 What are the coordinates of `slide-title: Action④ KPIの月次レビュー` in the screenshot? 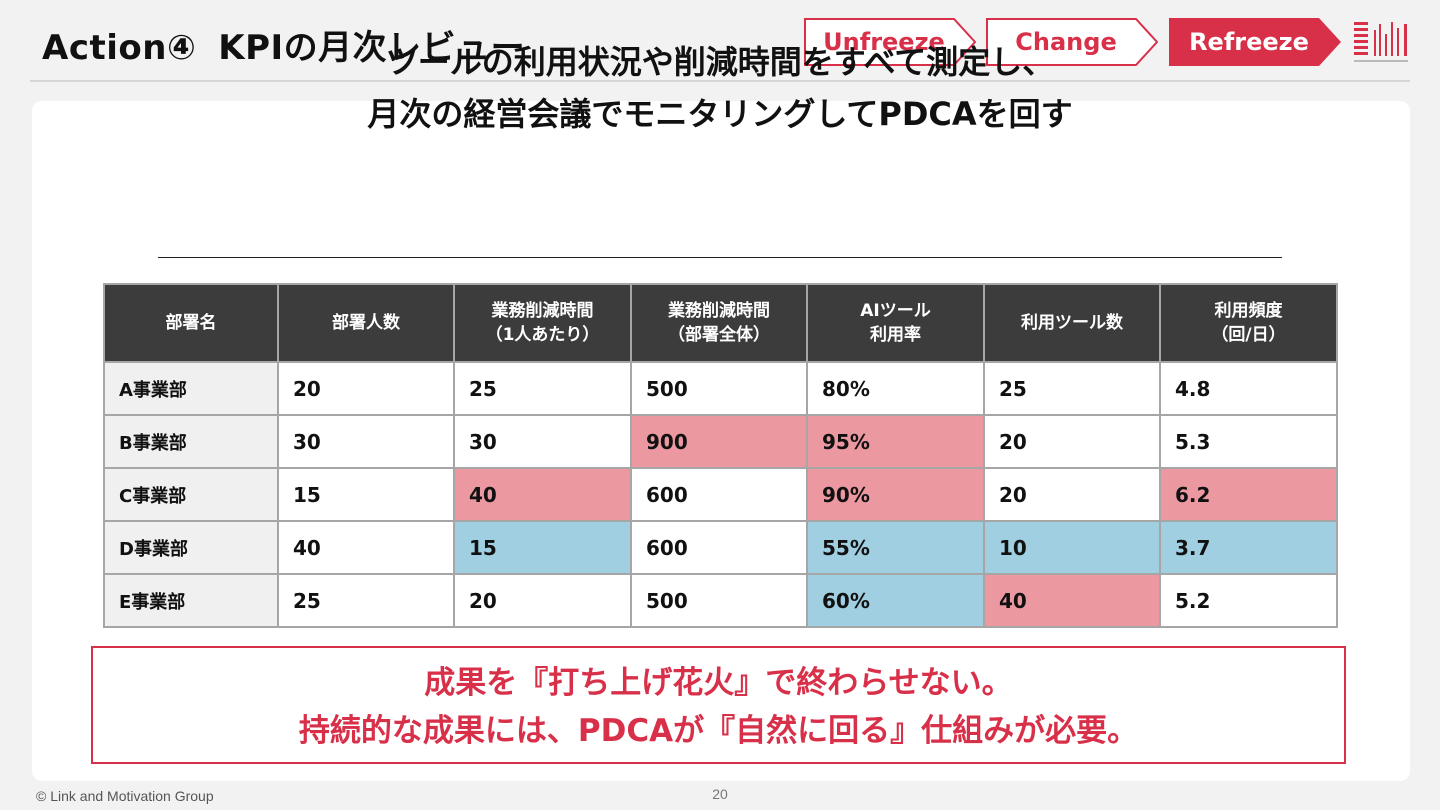 It's located at (283, 44).